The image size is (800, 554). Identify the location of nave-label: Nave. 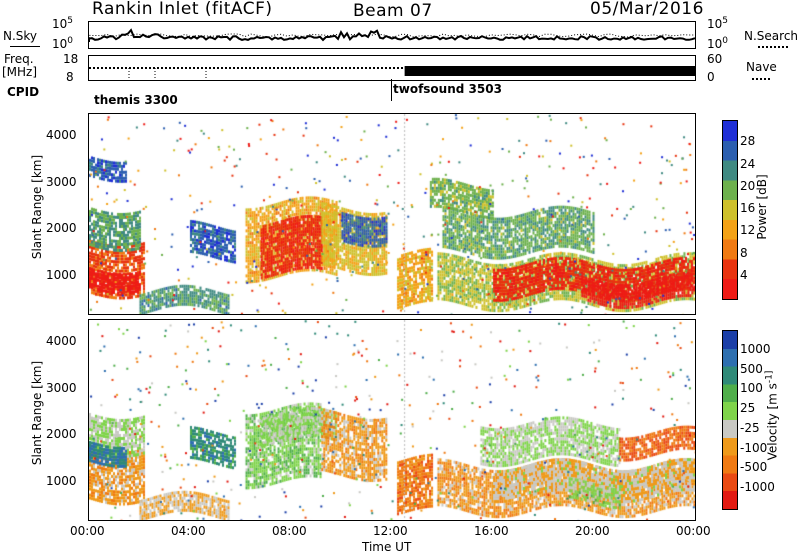
(761, 67).